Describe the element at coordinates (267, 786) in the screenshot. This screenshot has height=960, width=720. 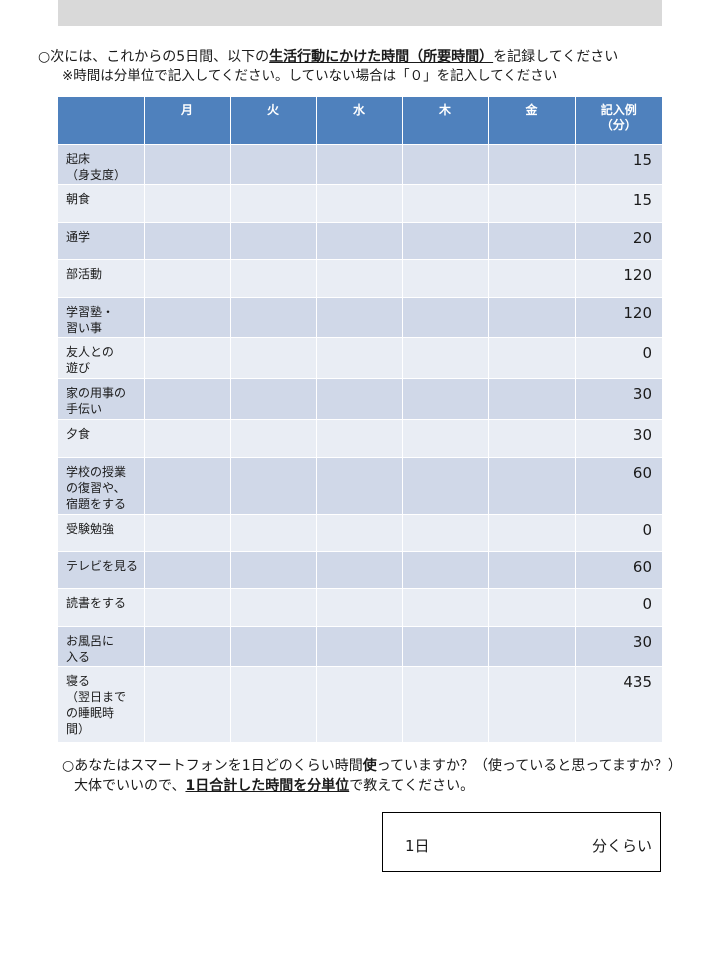
I see `question-emphasis: 1日合計した時間を分単位` at that location.